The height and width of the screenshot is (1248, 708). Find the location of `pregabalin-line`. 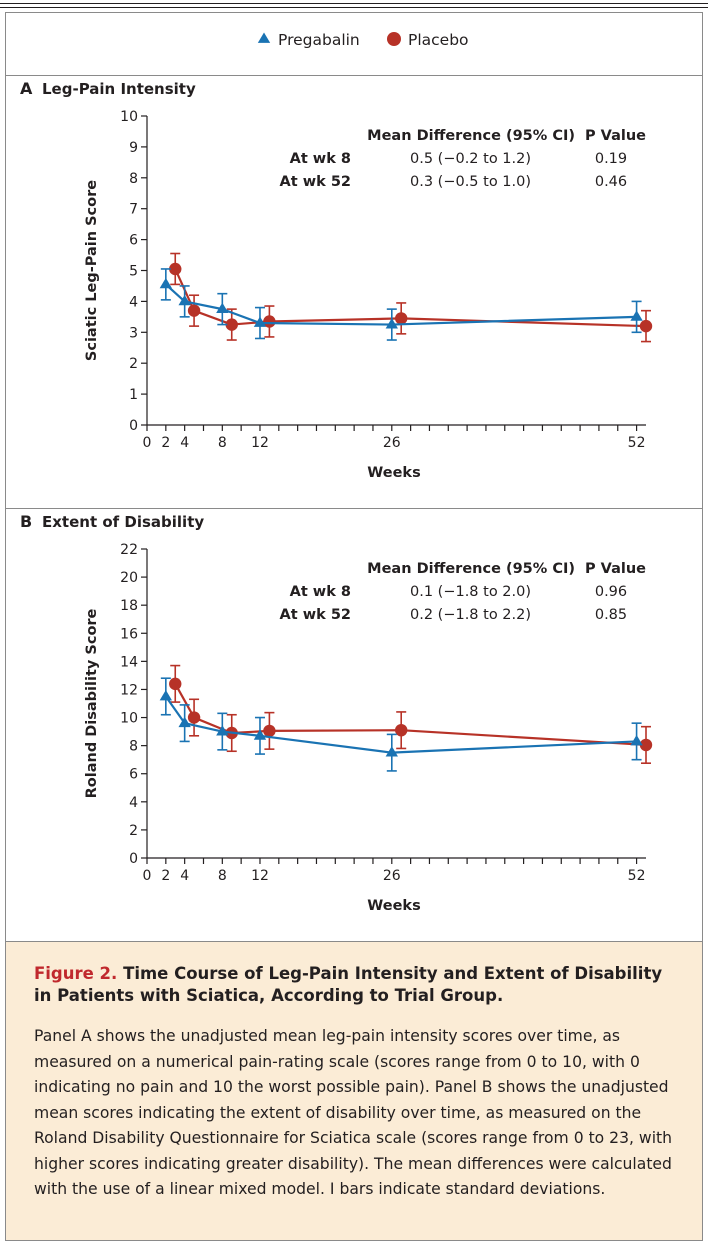

pregabalin-line is located at coordinates (401, 304).